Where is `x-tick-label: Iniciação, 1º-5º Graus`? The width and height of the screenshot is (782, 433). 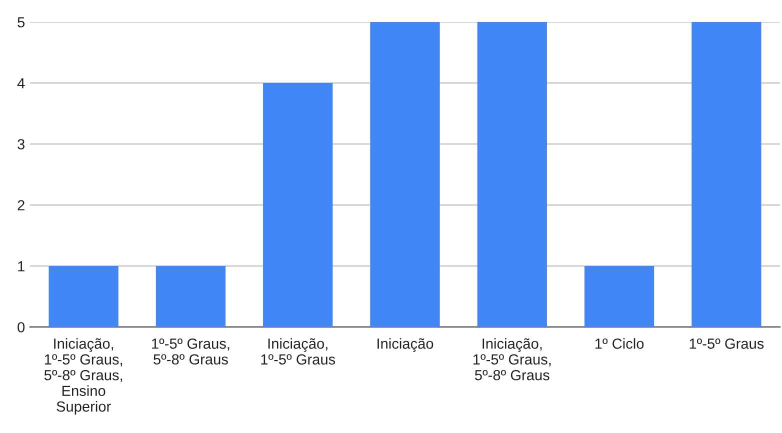 x-tick-label: Iniciação, 1º-5º Graus is located at coordinates (298, 351).